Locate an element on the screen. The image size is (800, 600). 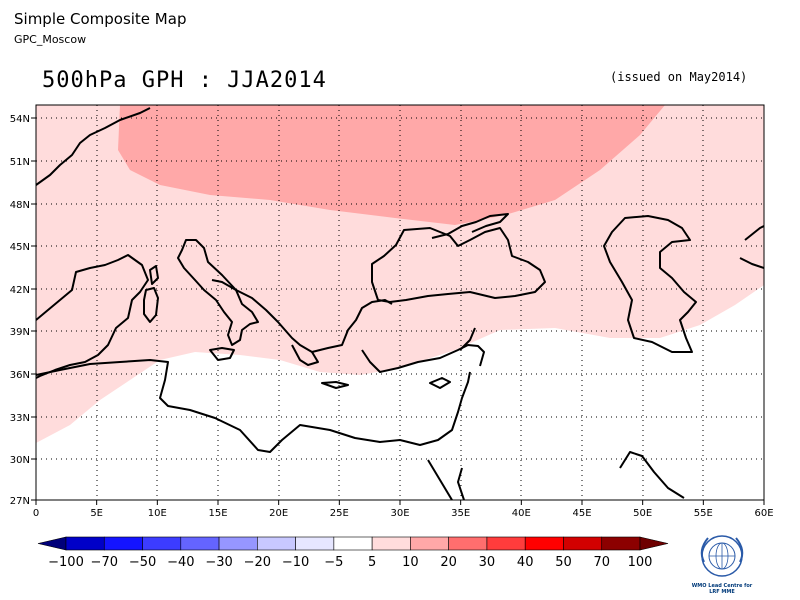
colorbar-label: 30 is located at coordinates (487, 562).